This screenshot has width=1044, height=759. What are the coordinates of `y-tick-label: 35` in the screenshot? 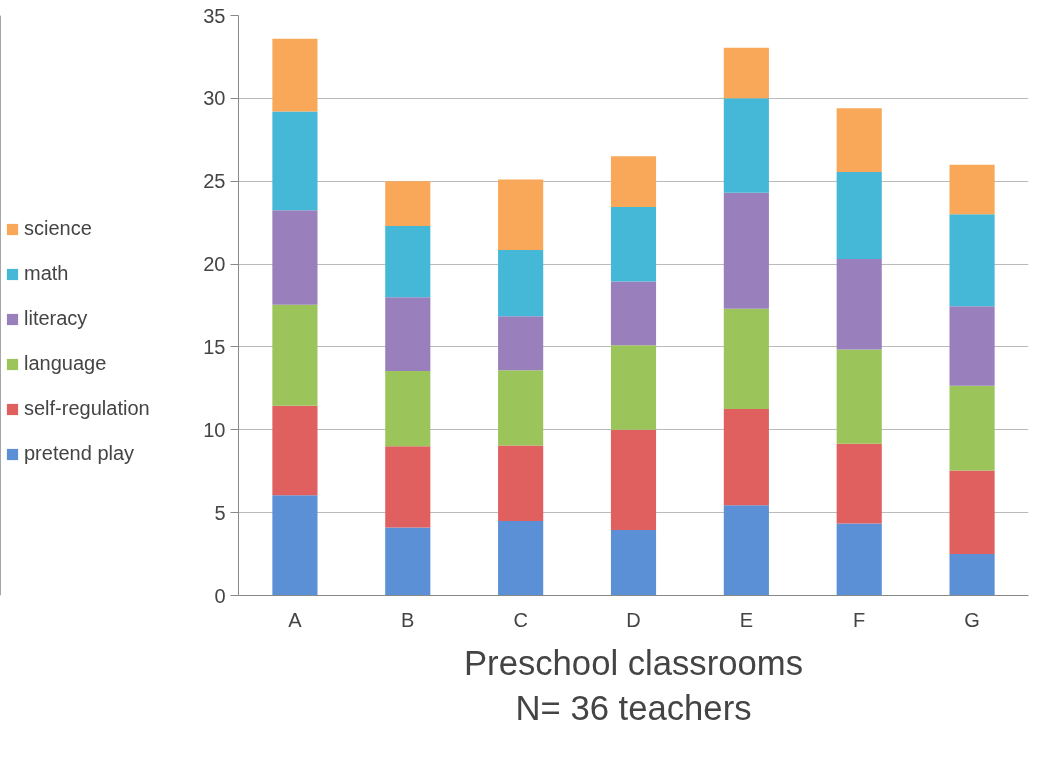 It's located at (214, 15).